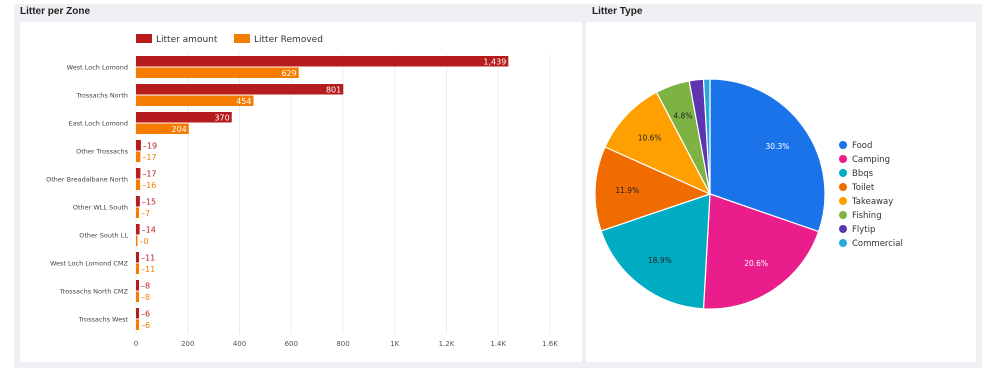 This screenshot has width=988, height=373. What do you see at coordinates (97, 68) in the screenshot?
I see `category-label: West Loch Lomond` at bounding box center [97, 68].